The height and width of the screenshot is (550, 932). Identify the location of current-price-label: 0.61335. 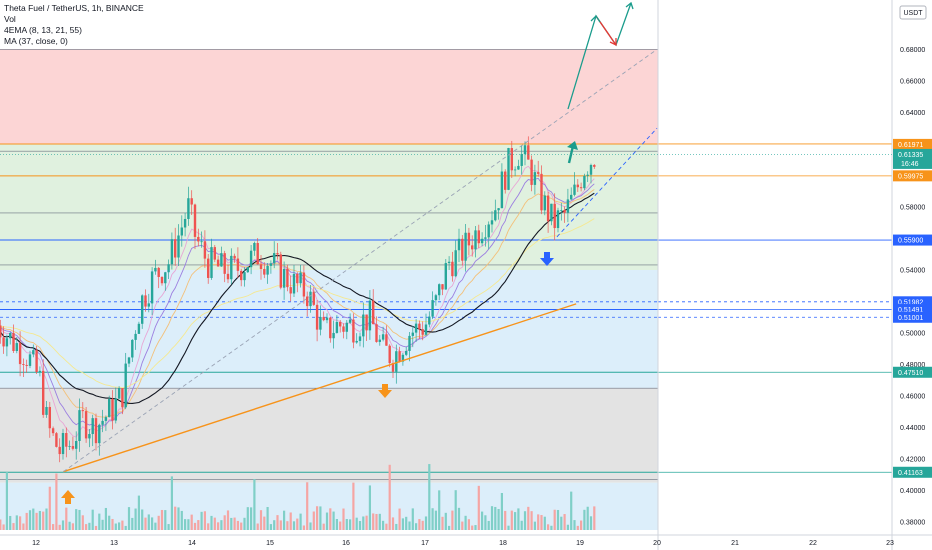
(910, 155).